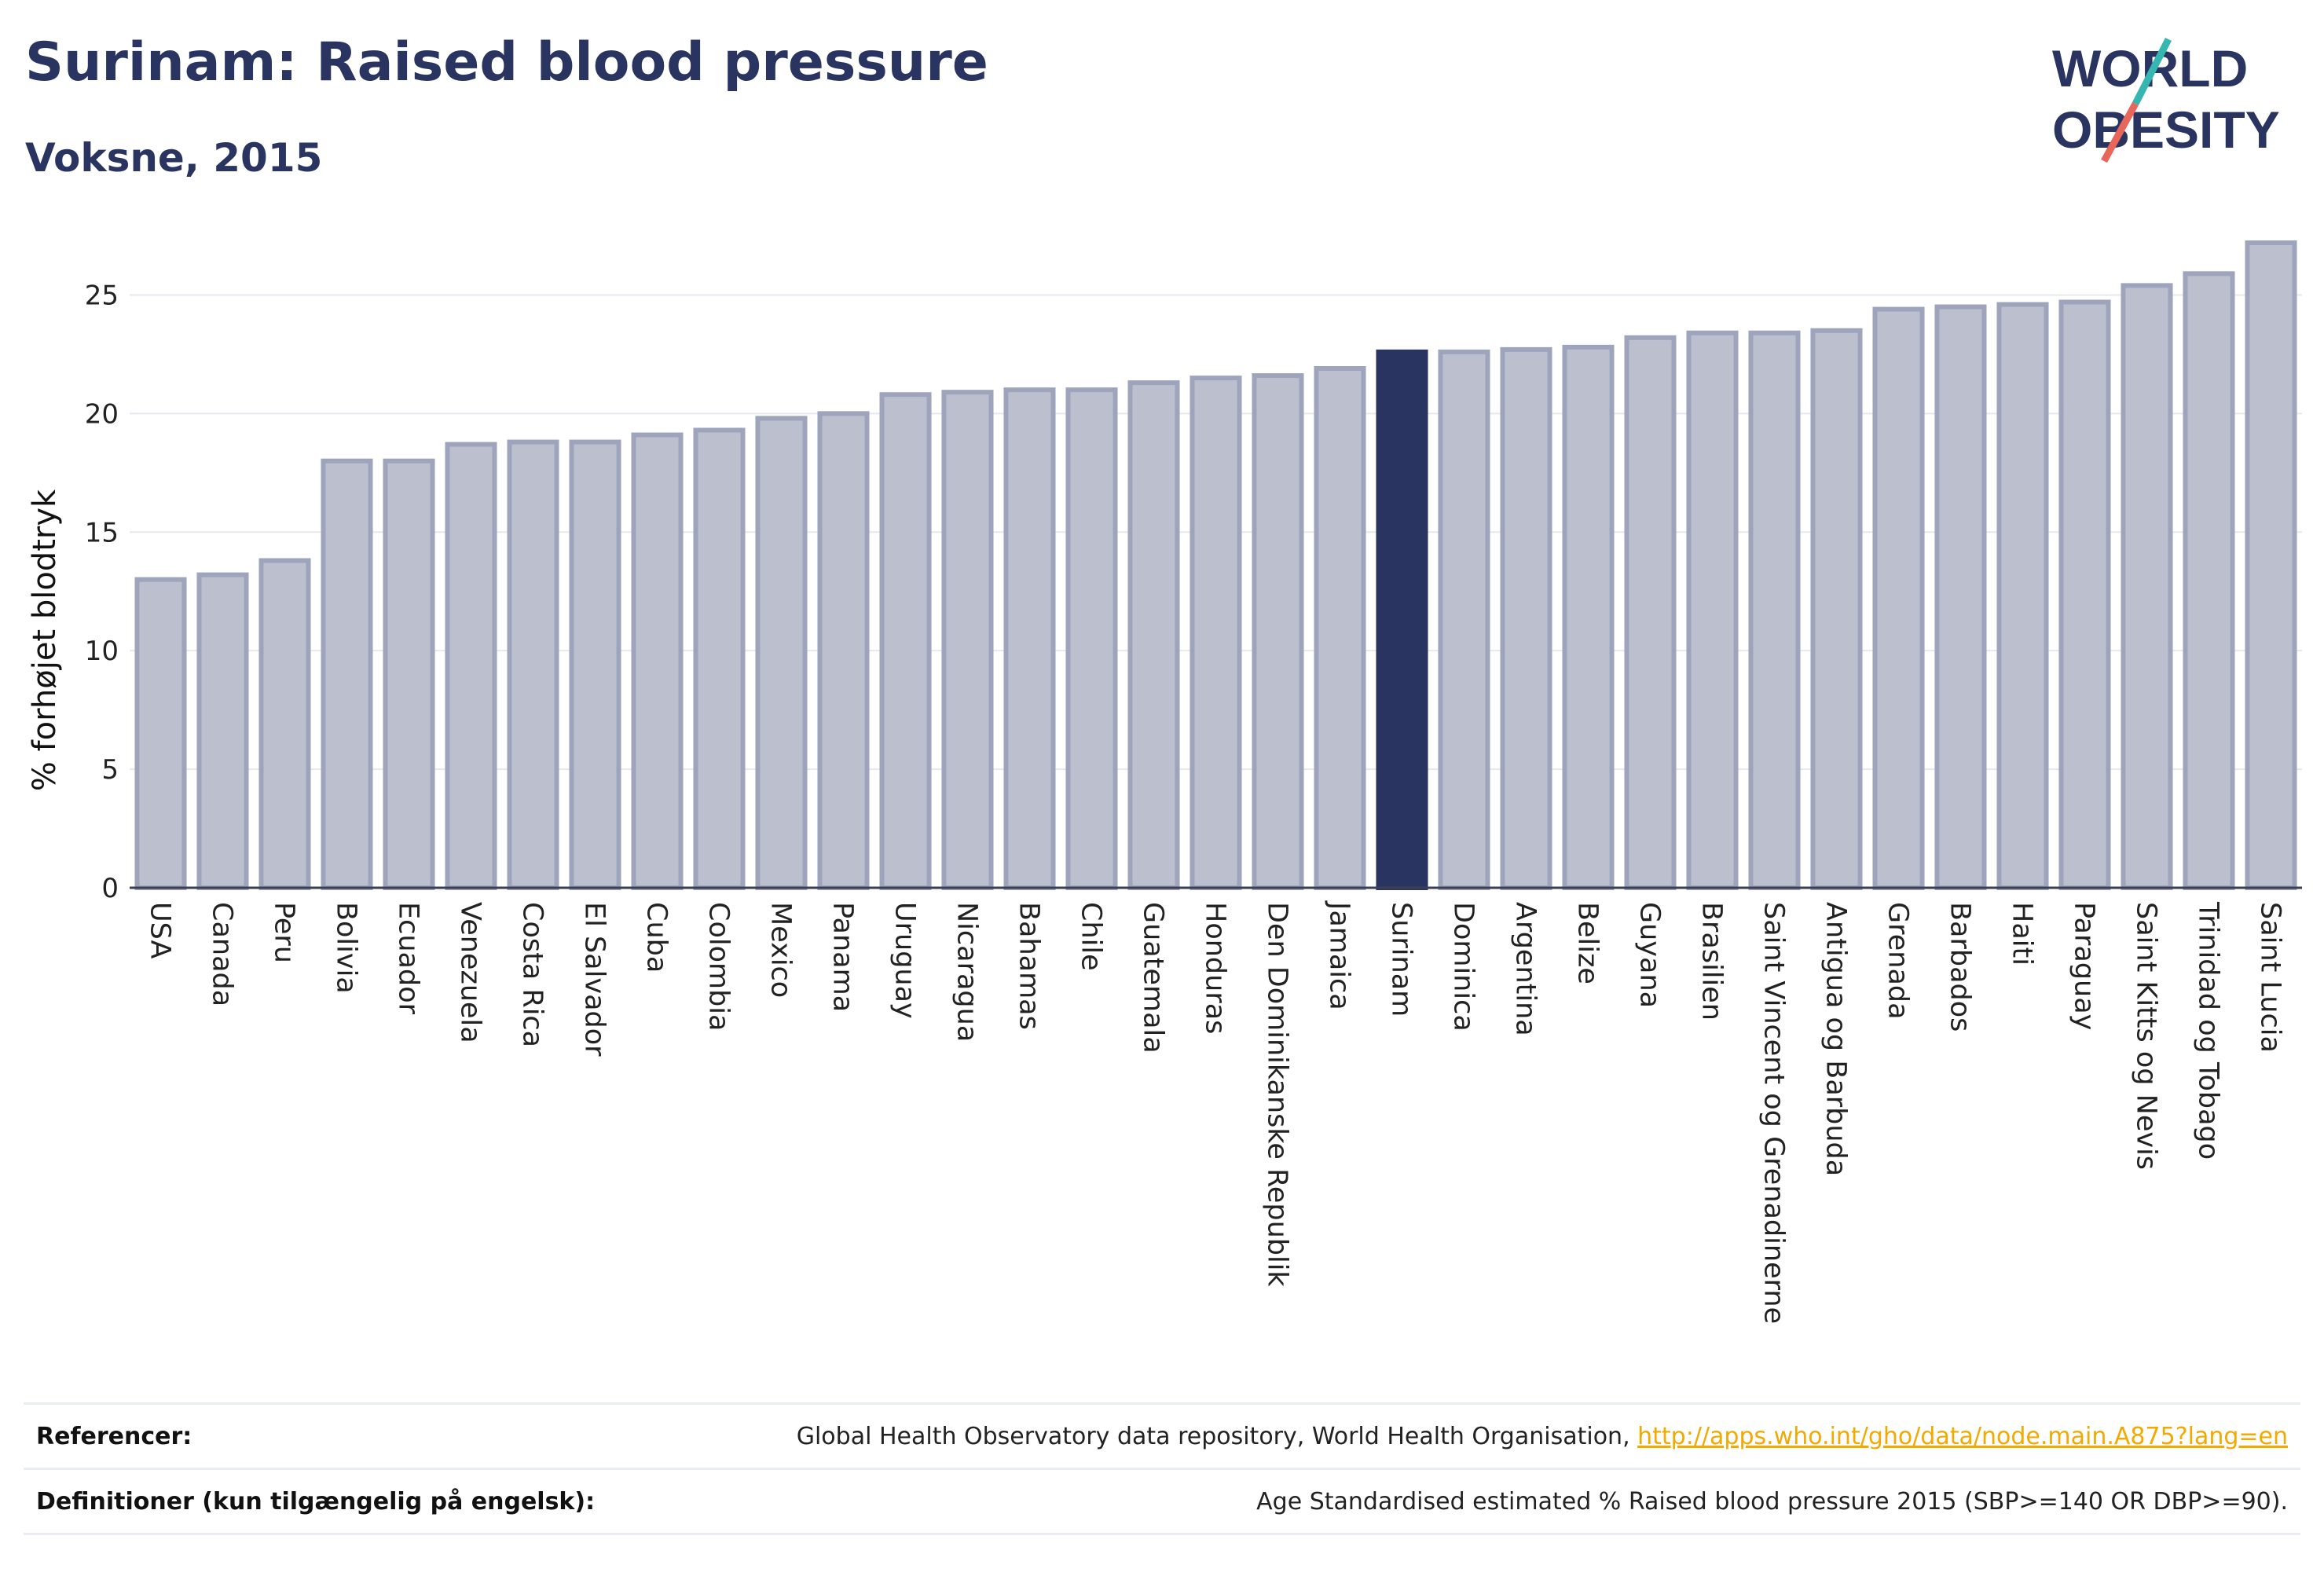 Image resolution: width=2324 pixels, height=1576 pixels. I want to click on bar-mexico, so click(781, 653).